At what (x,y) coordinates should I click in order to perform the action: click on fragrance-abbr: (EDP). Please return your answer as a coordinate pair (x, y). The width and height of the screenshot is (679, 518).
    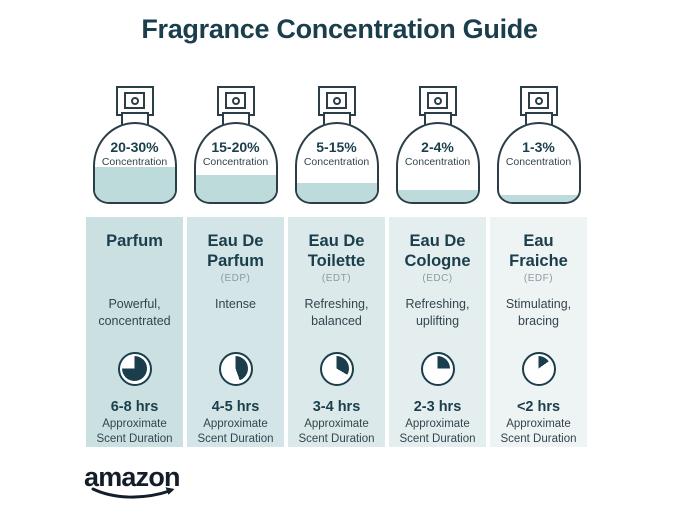
    Looking at the image, I should click on (235, 278).